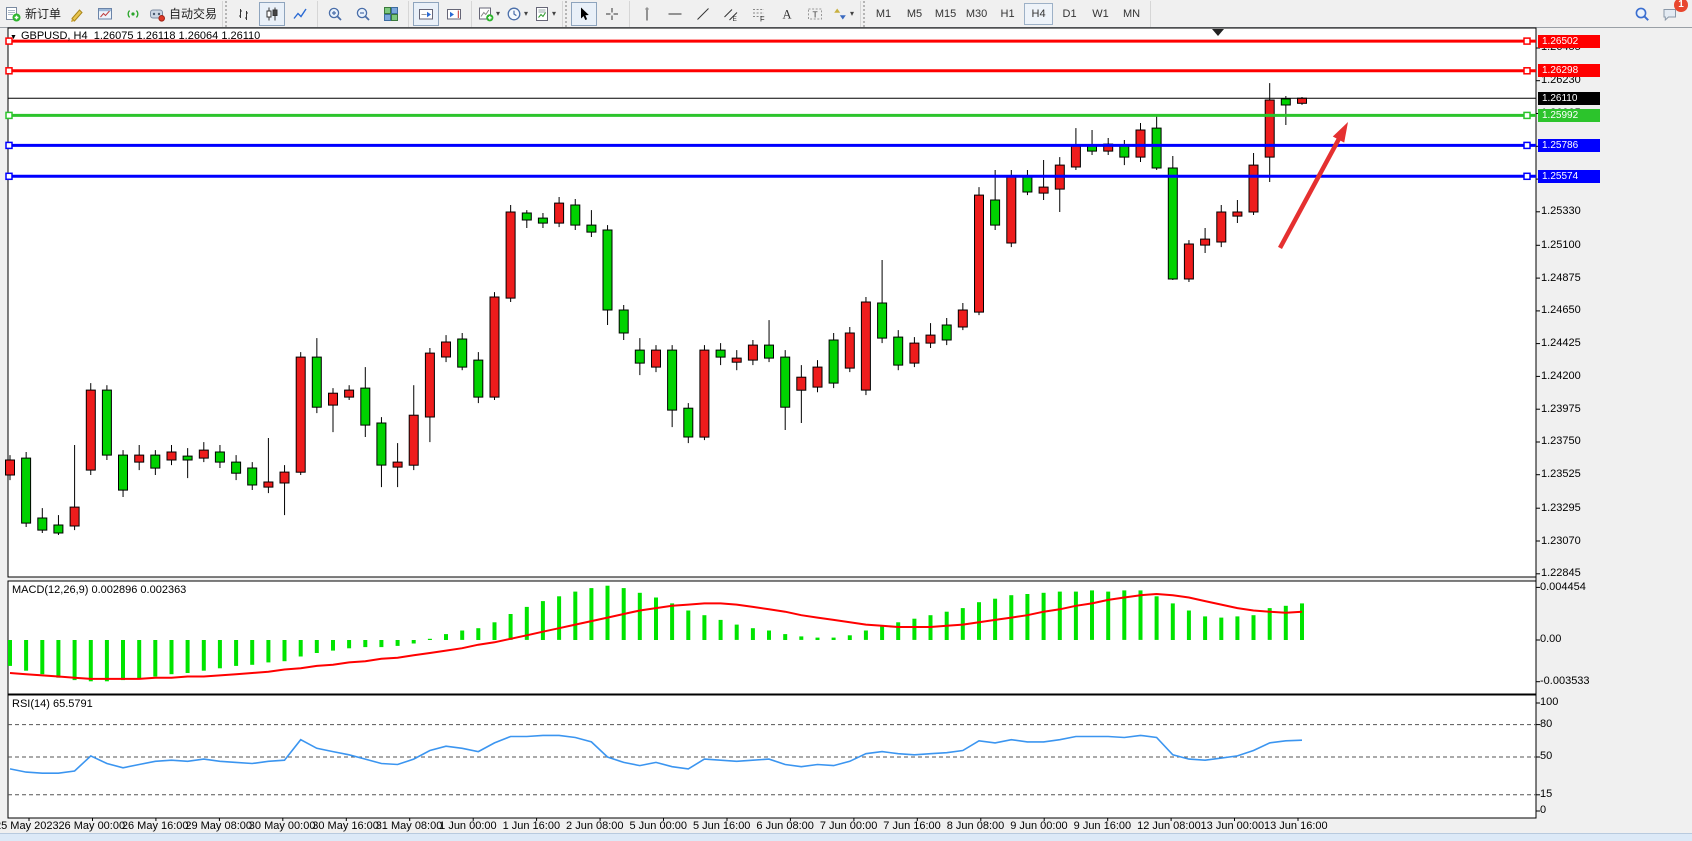  I want to click on text-button: A, so click(787, 14).